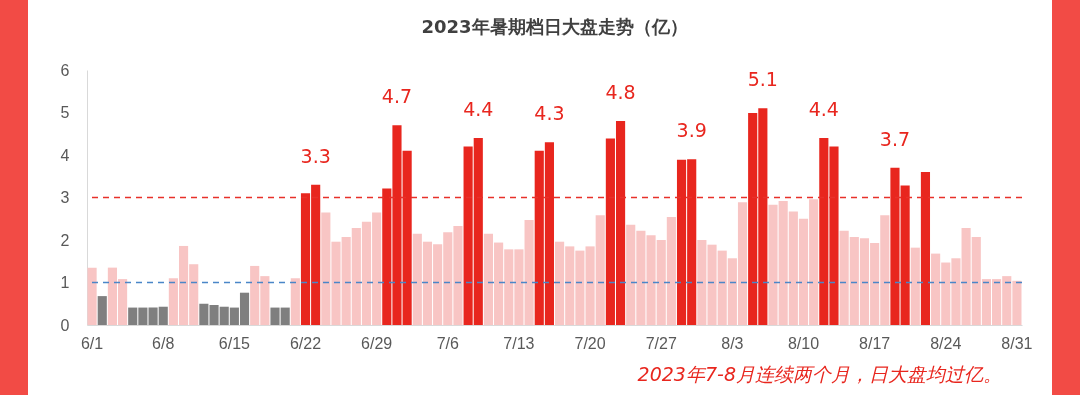  What do you see at coordinates (661, 343) in the screenshot?
I see `x-tick-label: 7/27` at bounding box center [661, 343].